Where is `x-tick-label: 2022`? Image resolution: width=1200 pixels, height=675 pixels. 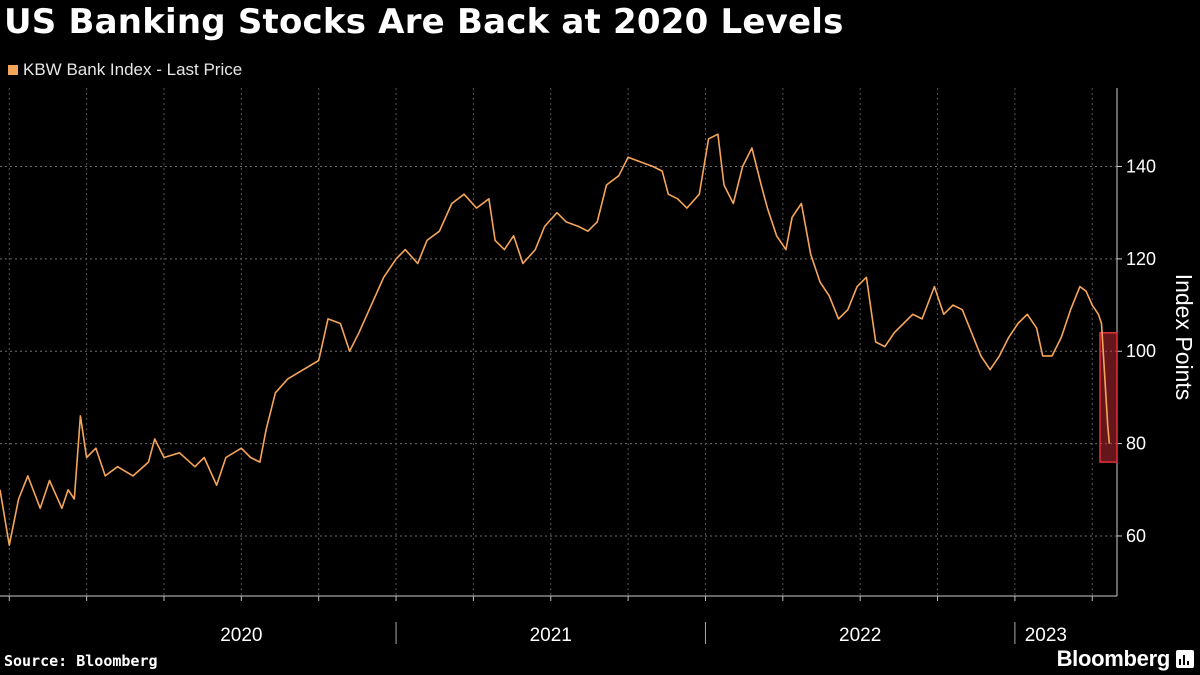
x-tick-label: 2022 is located at coordinates (860, 635).